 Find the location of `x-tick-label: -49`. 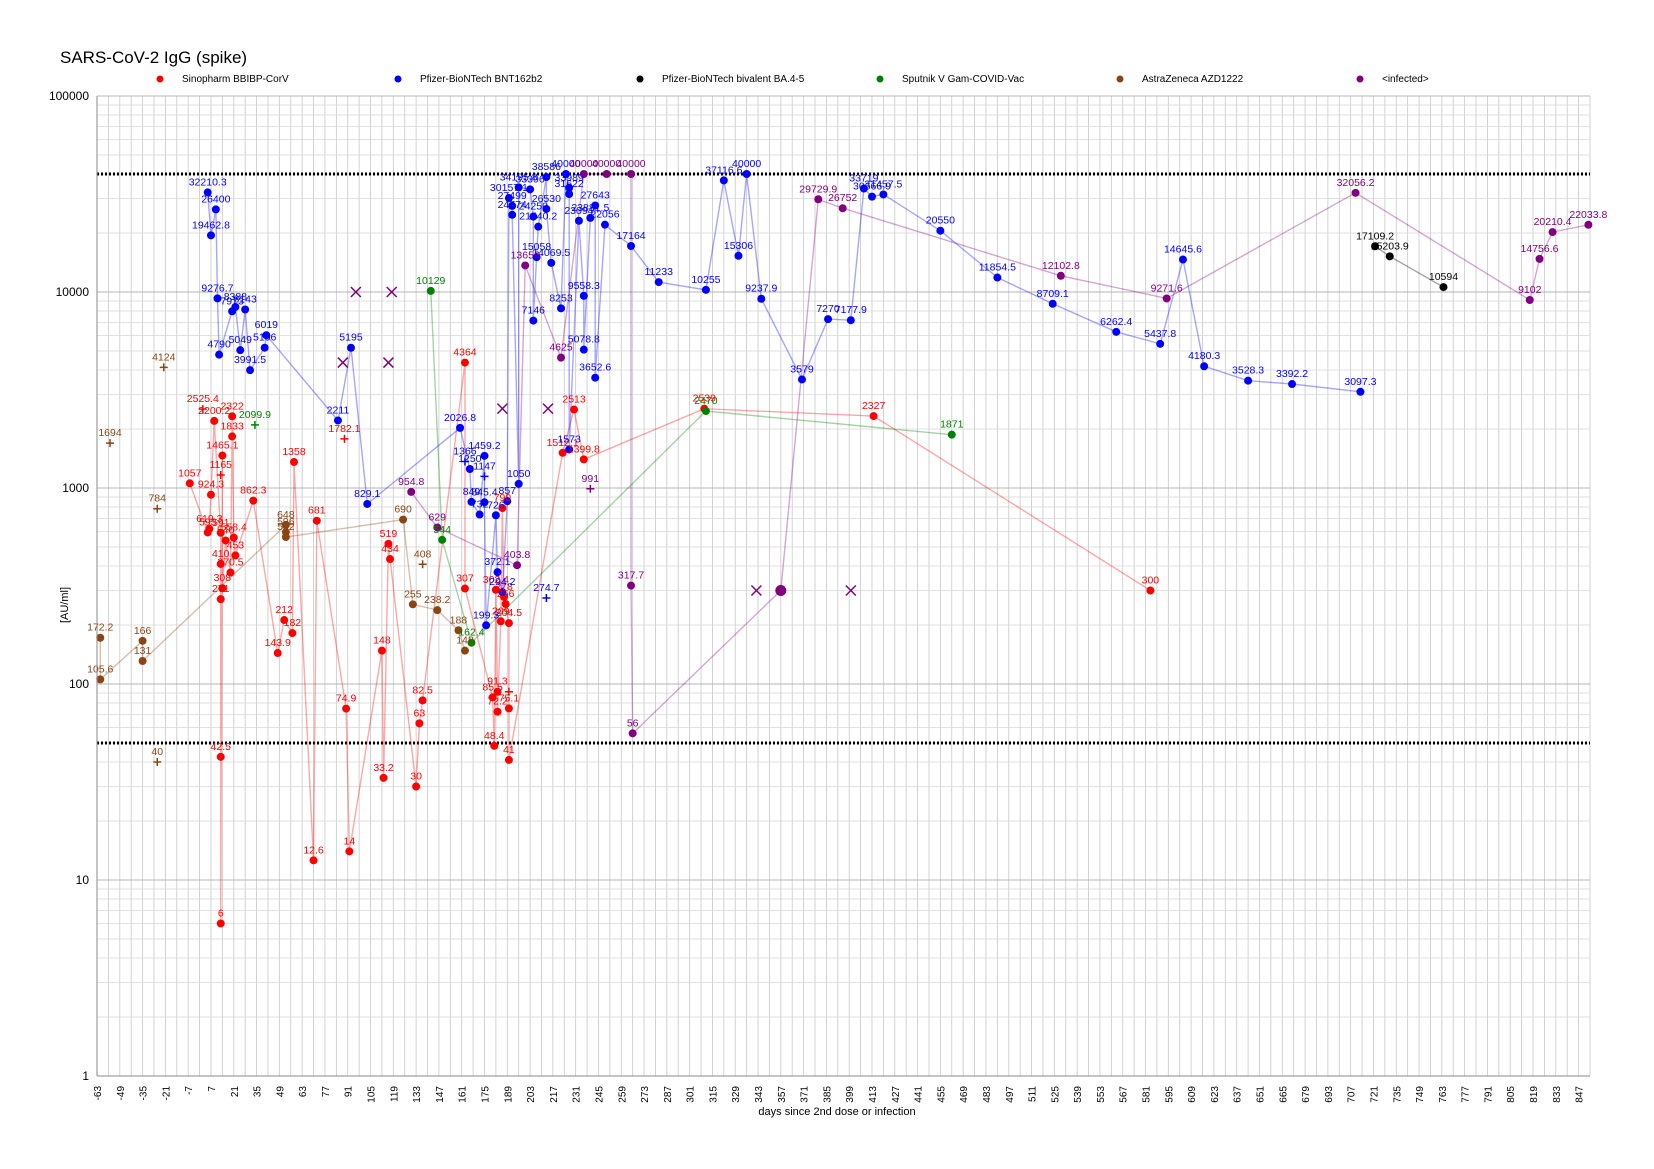

x-tick-label: -49 is located at coordinates (121, 1093).